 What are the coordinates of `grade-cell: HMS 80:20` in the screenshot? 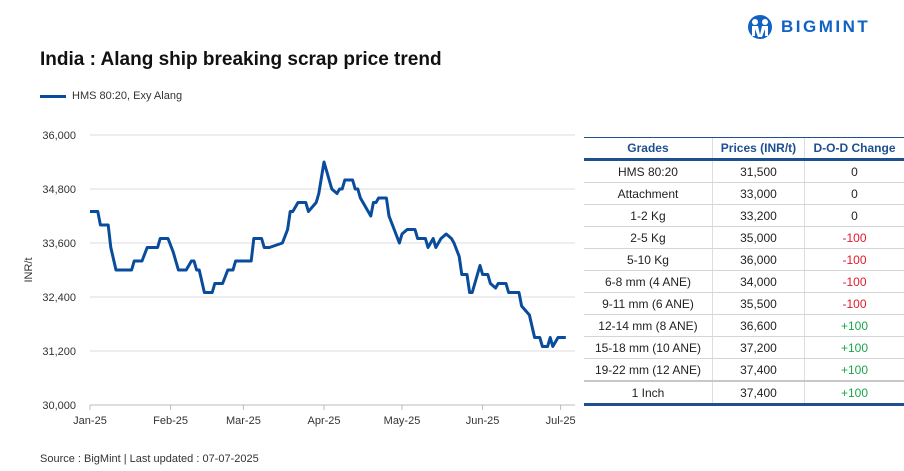 It's located at (648, 171).